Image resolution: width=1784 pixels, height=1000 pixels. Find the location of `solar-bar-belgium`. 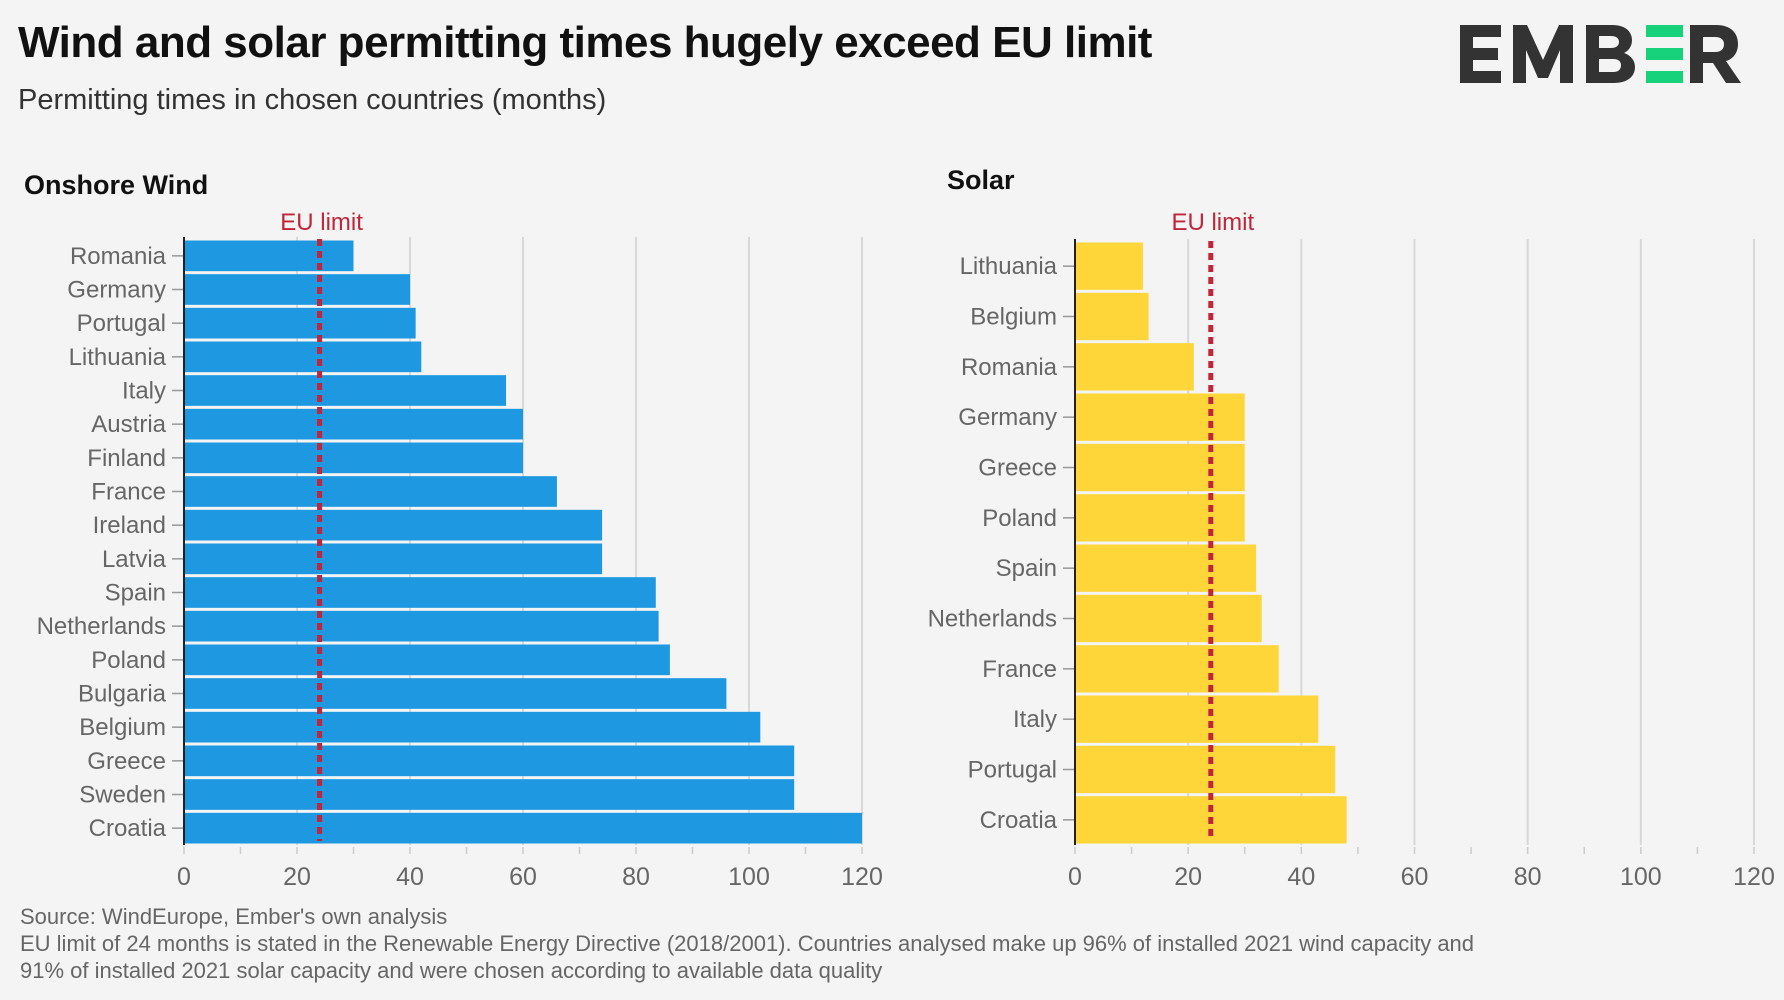

solar-bar-belgium is located at coordinates (1112, 316).